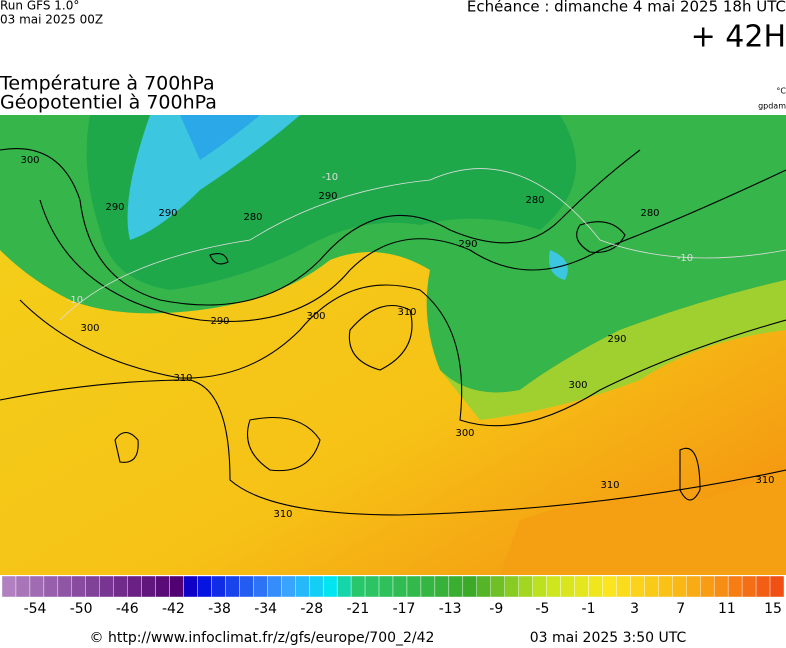  Describe the element at coordinates (81, 609) in the screenshot. I see `colorbar-label: -50` at that location.